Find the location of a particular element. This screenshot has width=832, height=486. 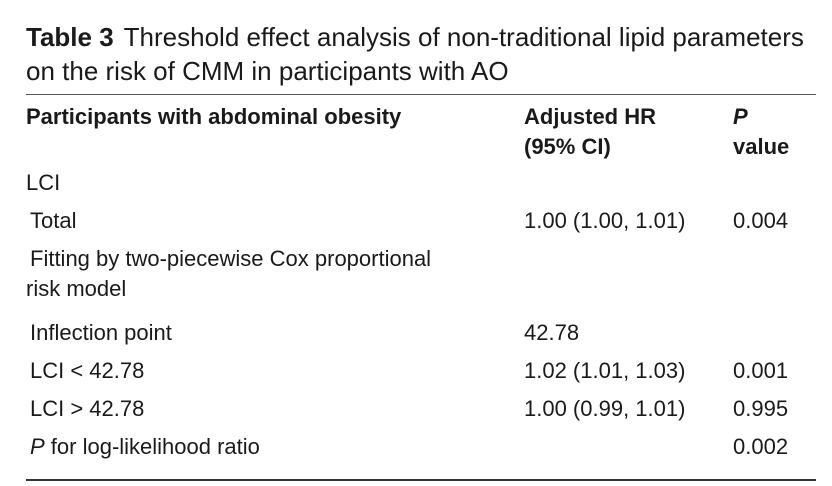

table-row: Inflection point 42.78 is located at coordinates (421, 337).